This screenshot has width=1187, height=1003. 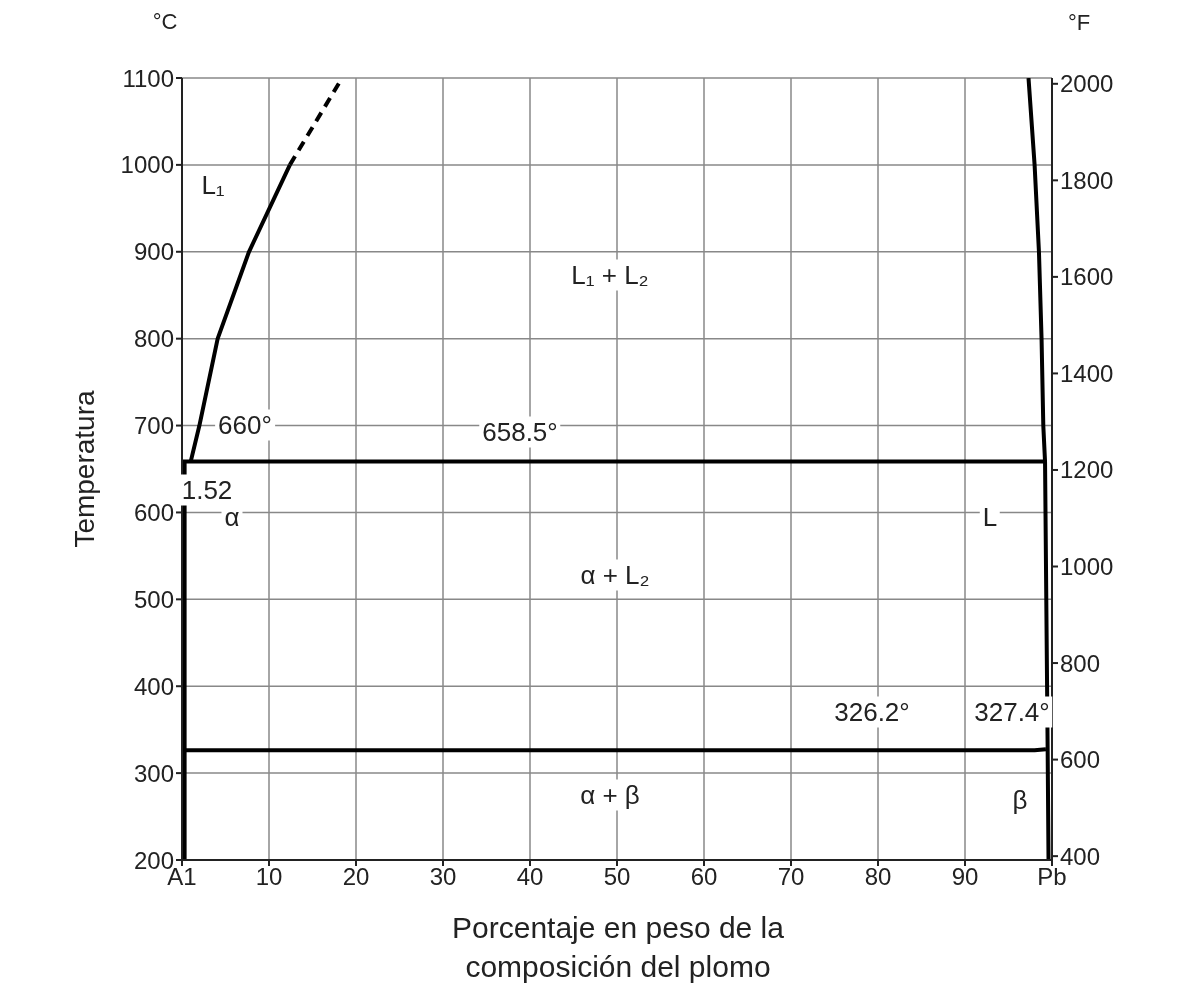 What do you see at coordinates (618, 947) in the screenshot?
I see `x-axis-title: Porcentaje en peso de la composición del plomo` at bounding box center [618, 947].